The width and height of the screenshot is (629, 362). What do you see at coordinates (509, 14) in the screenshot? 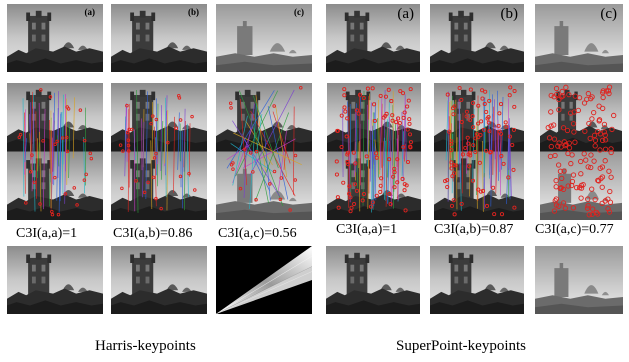
I see `superpoint-label-b: (b)` at bounding box center [509, 14].